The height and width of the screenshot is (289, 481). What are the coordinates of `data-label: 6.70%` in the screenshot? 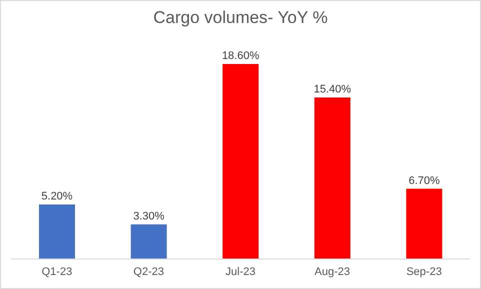 It's located at (424, 180).